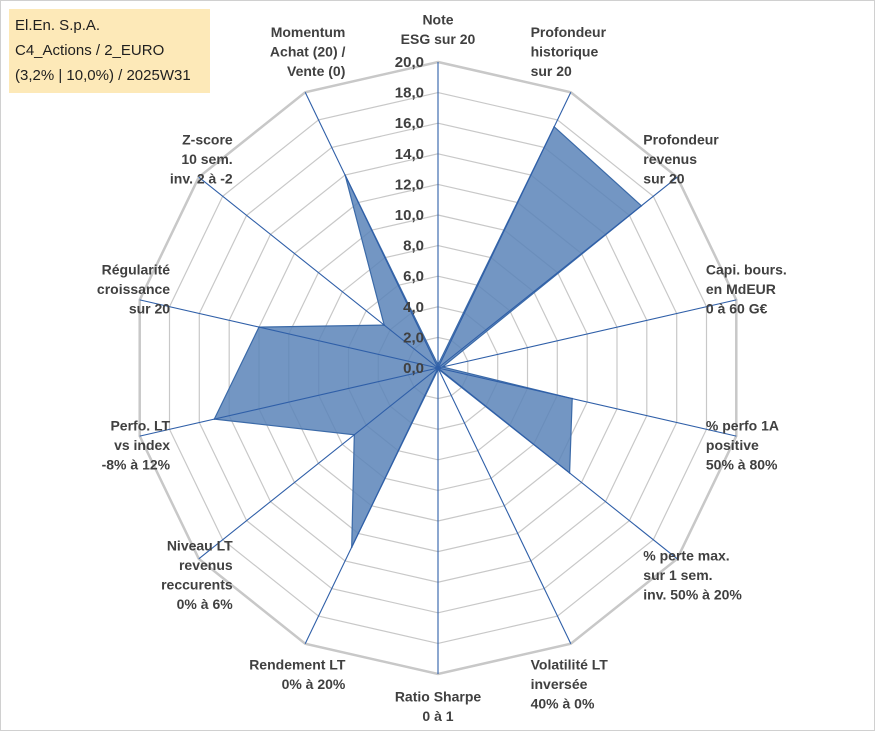  I want to click on axis-label-8-line-1: 0% à 20%, so click(314, 684).